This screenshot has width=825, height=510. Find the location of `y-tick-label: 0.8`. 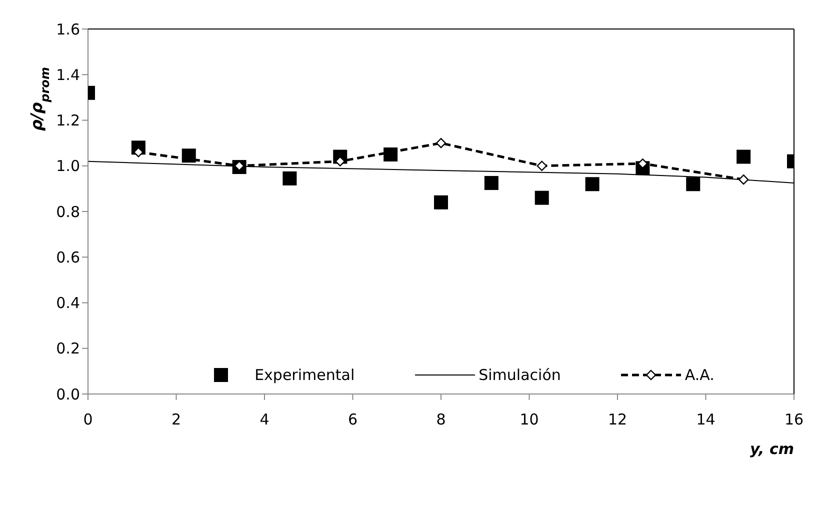

y-tick-label: 0.8 is located at coordinates (68, 211).